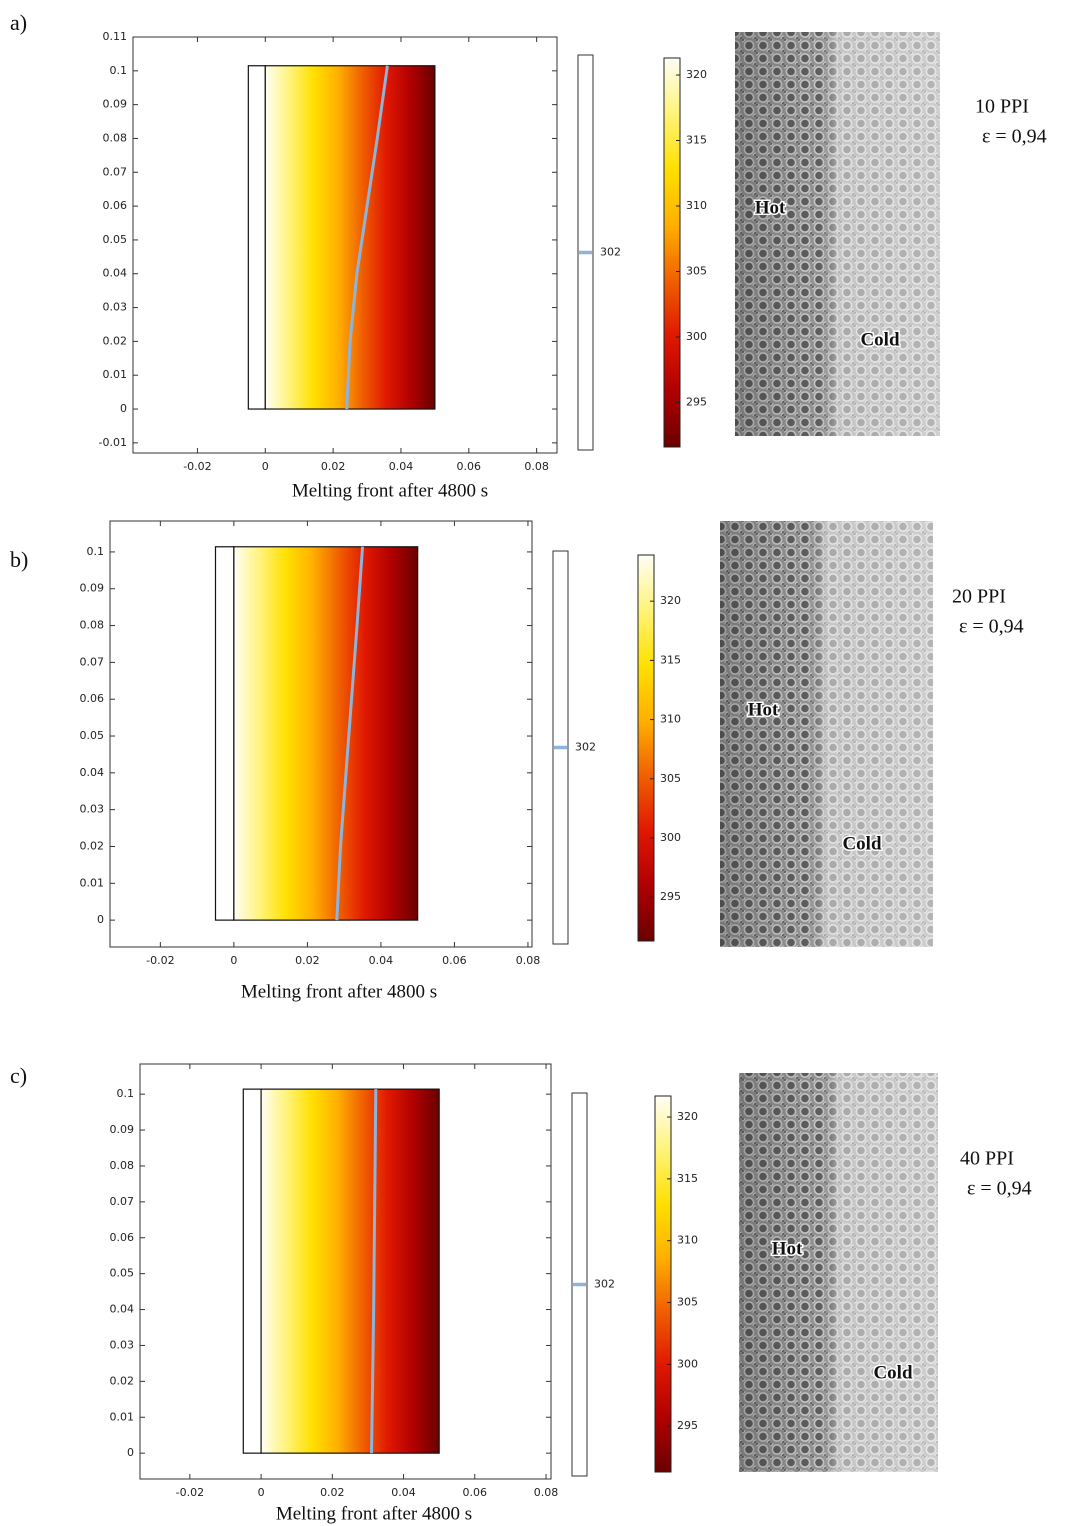  What do you see at coordinates (19, 559) in the screenshot?
I see `panel-label: b)` at bounding box center [19, 559].